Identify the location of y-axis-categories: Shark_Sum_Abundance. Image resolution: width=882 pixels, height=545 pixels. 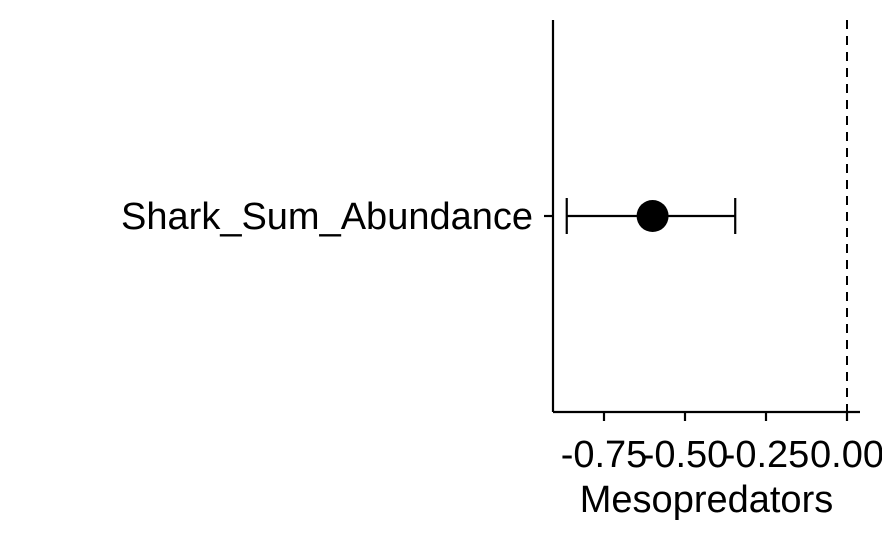
(337, 217).